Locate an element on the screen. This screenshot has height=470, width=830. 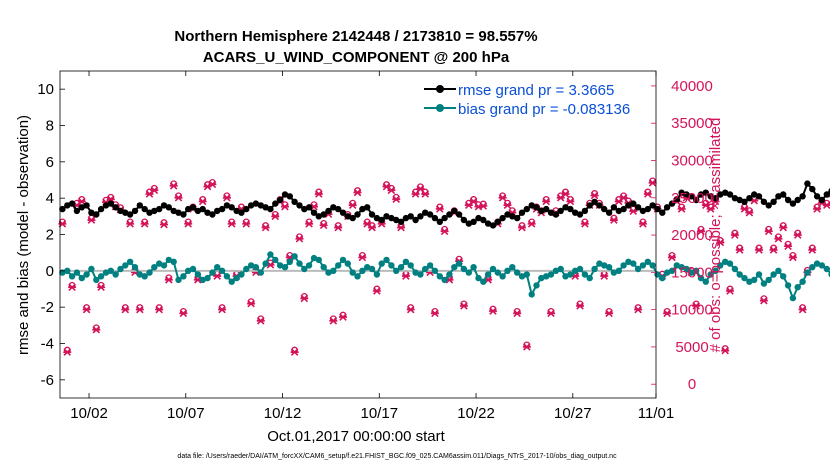
left-tick-label: -6 is located at coordinates (47, 380).